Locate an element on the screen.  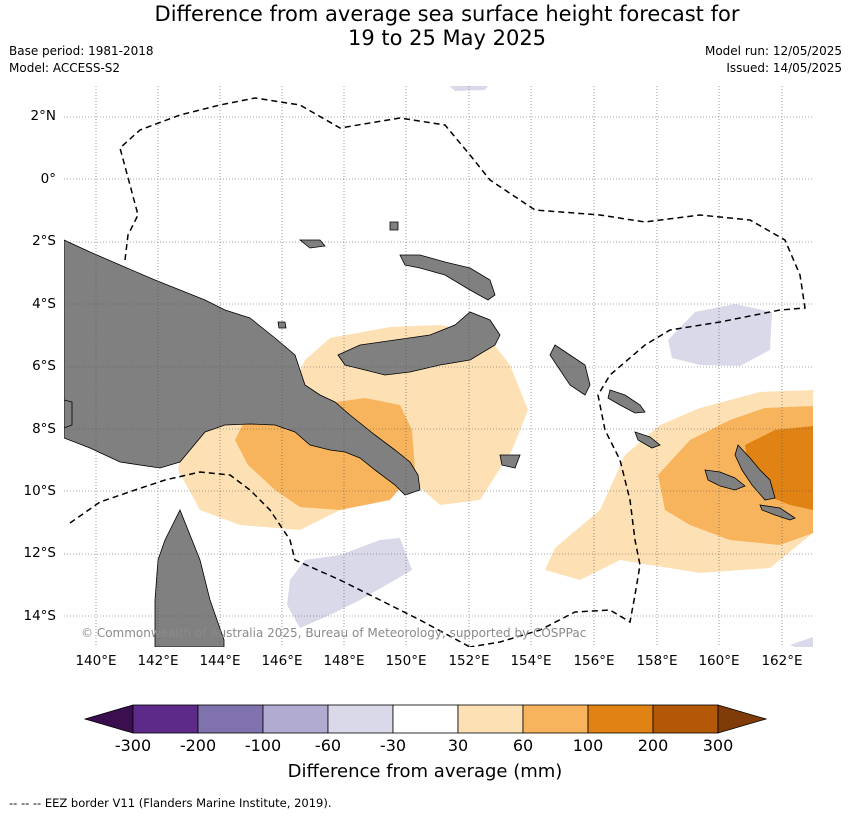
colorbar-tick: -100 is located at coordinates (263, 745).